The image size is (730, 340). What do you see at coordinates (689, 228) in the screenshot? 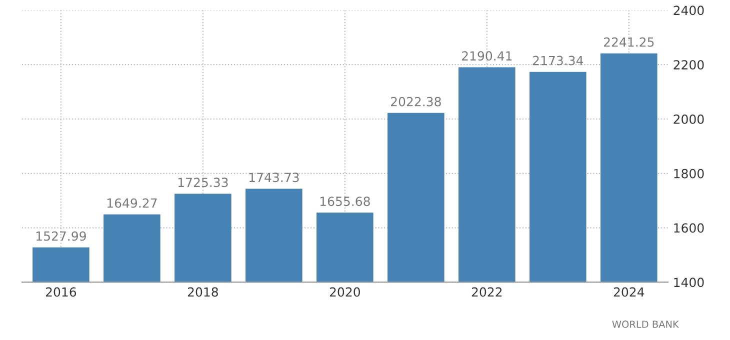
I see `y-tick-label: 1600` at bounding box center [689, 228].